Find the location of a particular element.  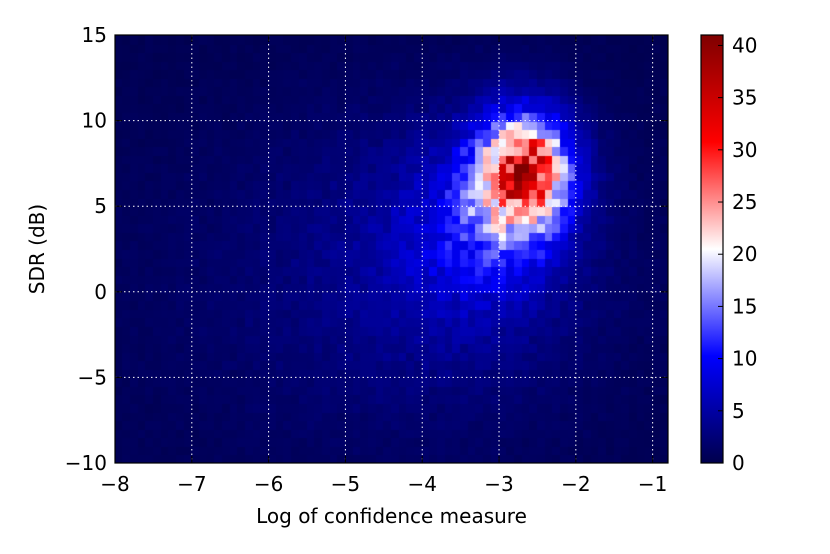

y-tick-label: 10 is located at coordinates (94, 121).